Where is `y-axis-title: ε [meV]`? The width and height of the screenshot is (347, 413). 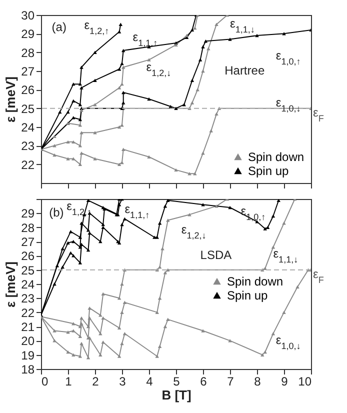
y-axis-title: ε [meV] is located at coordinates (10, 99).